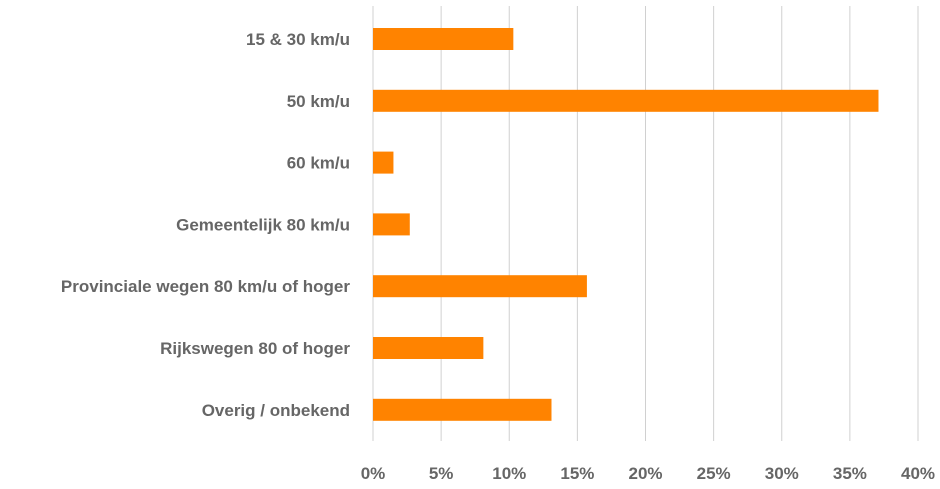  Describe the element at coordinates (850, 473) in the screenshot. I see `x-tick-label: 35%` at that location.